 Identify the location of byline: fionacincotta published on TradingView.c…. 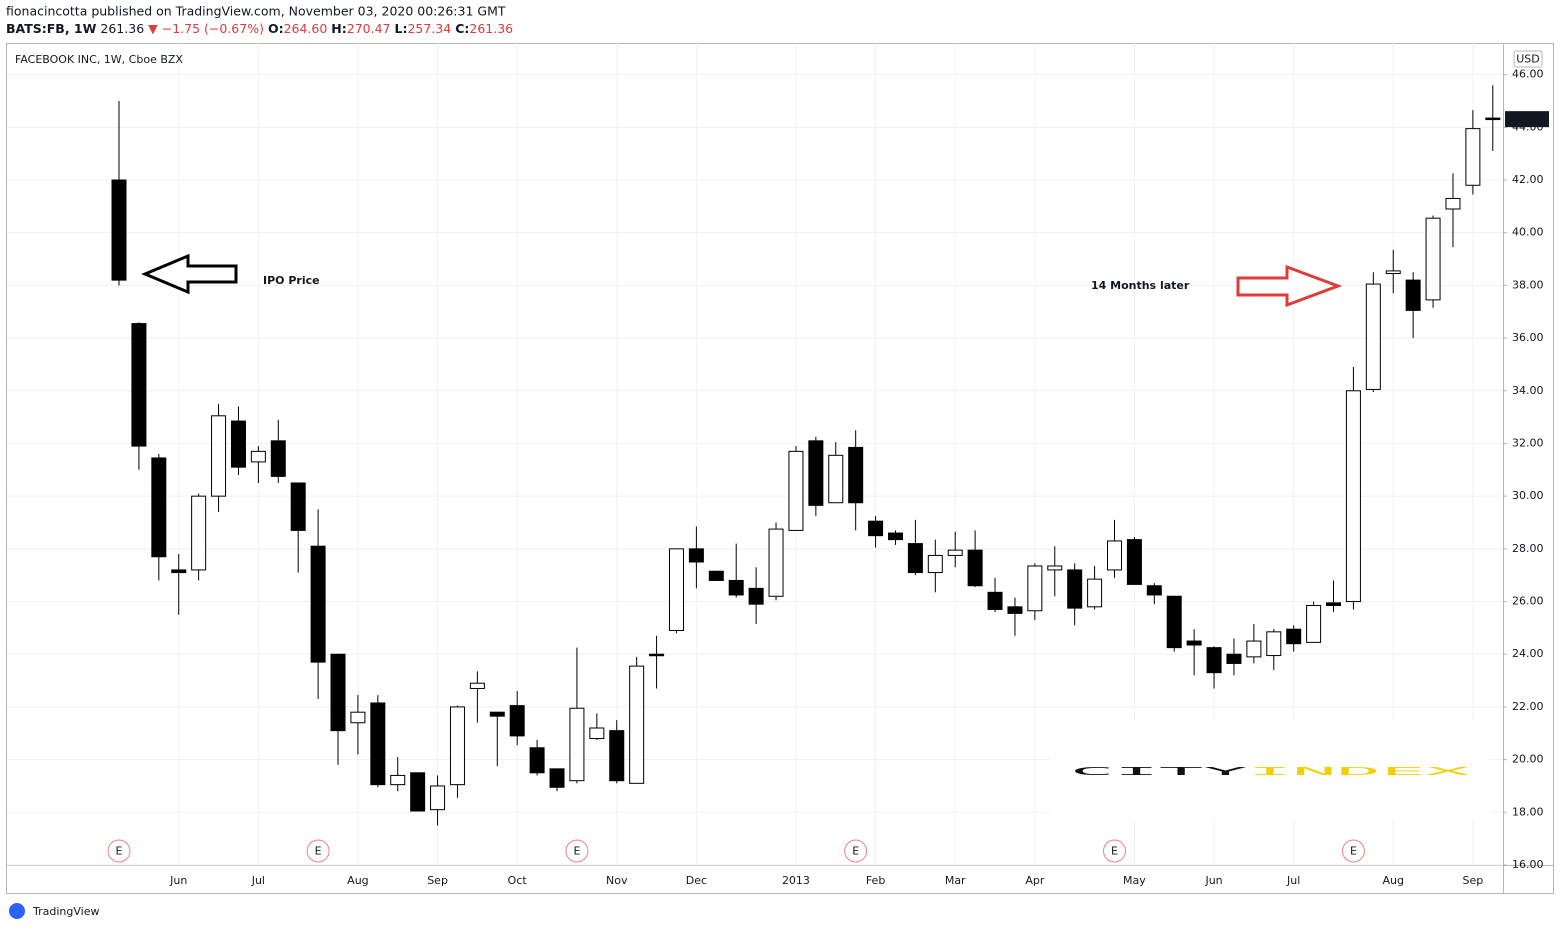
(256, 11).